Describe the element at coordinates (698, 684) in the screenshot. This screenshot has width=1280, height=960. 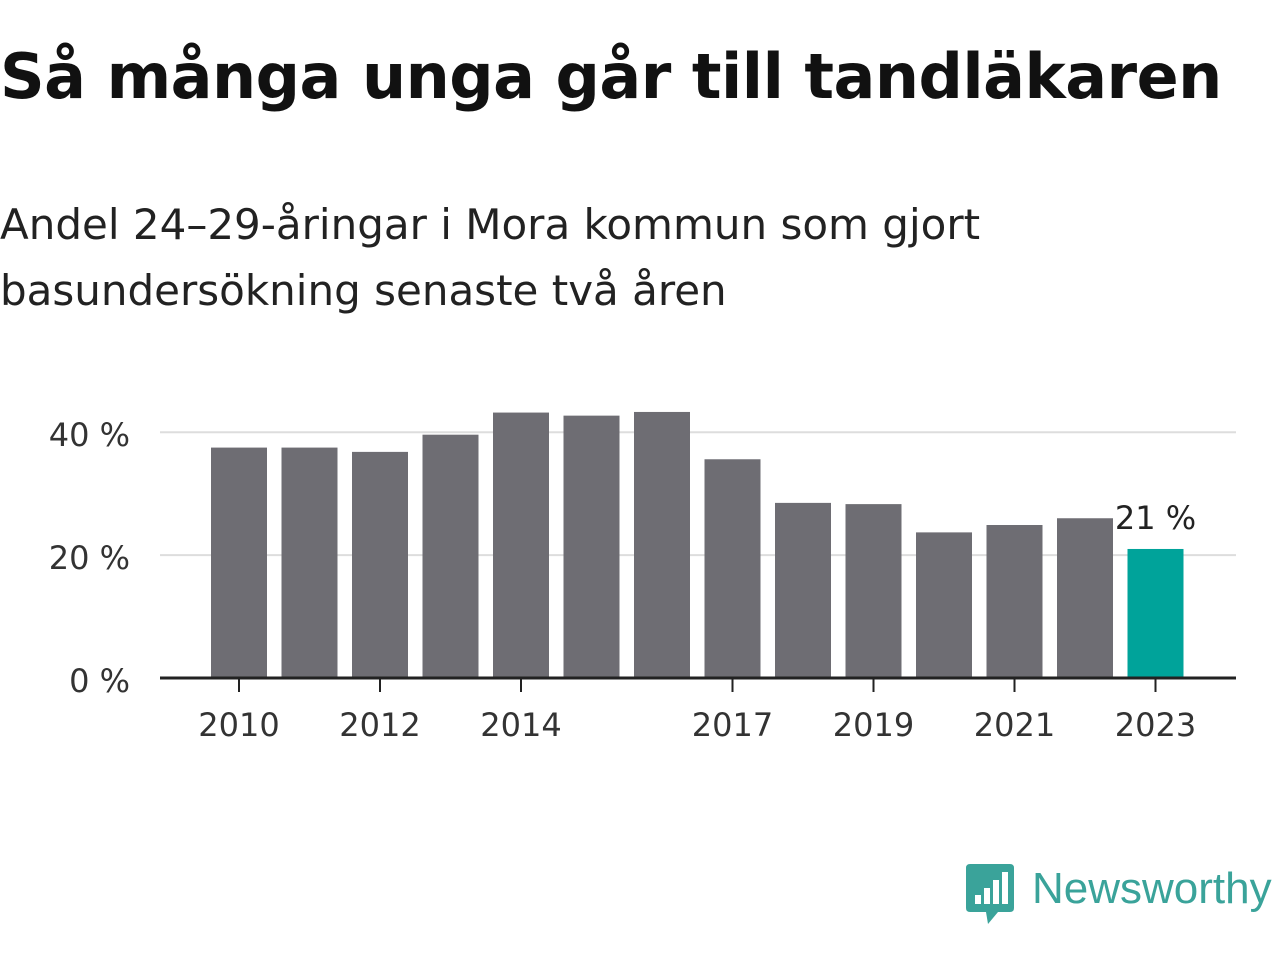
I see `axes` at that location.